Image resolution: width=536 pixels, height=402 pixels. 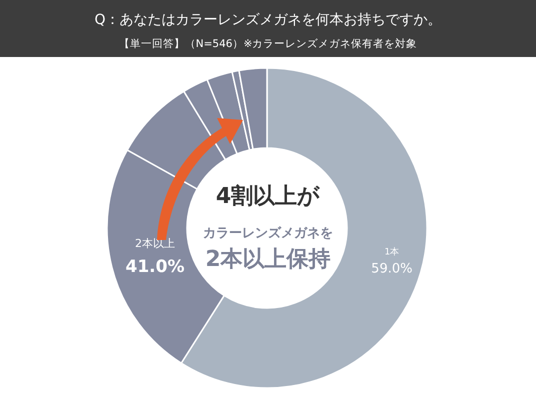 I want to click on text: 2本以上, so click(x=155, y=243).